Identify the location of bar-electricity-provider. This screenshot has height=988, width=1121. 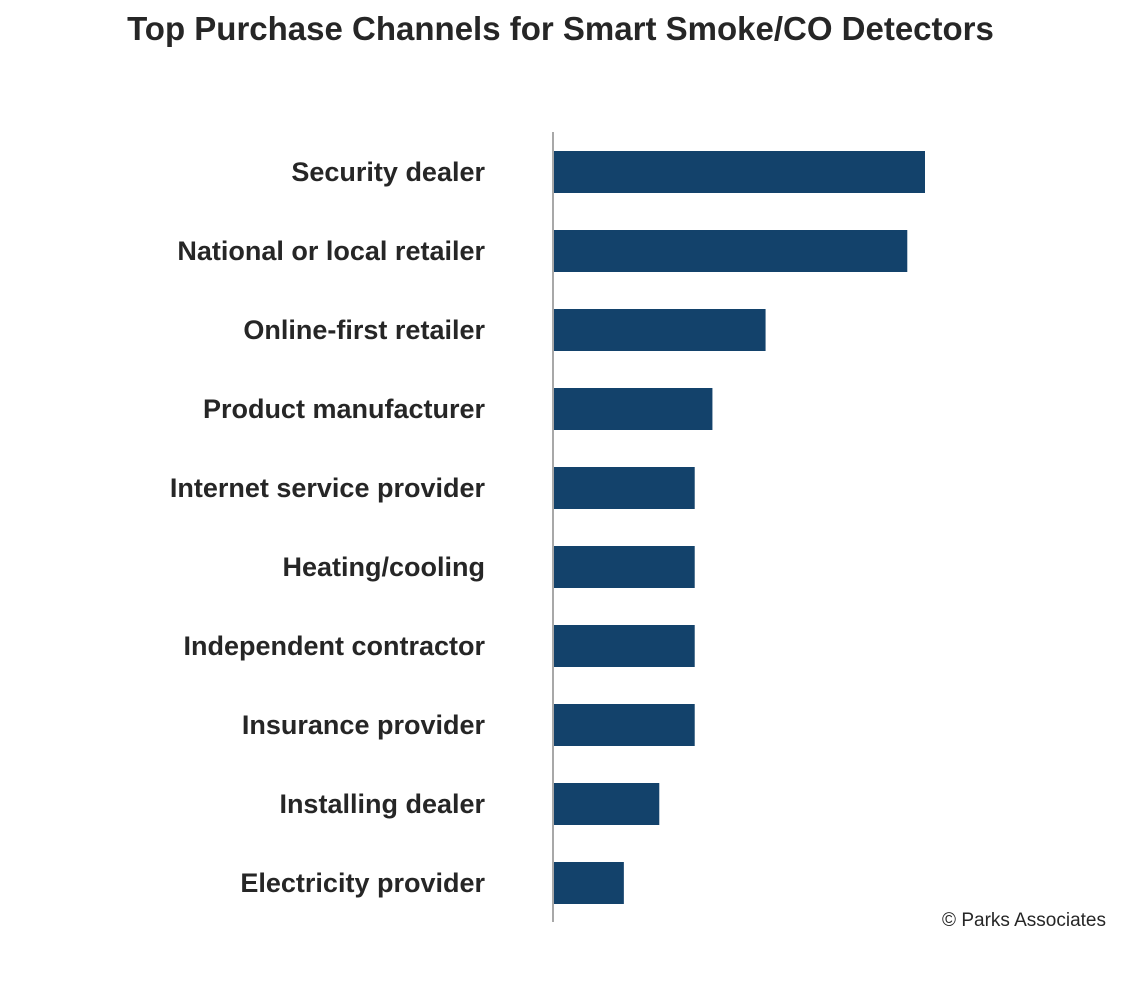
(589, 883).